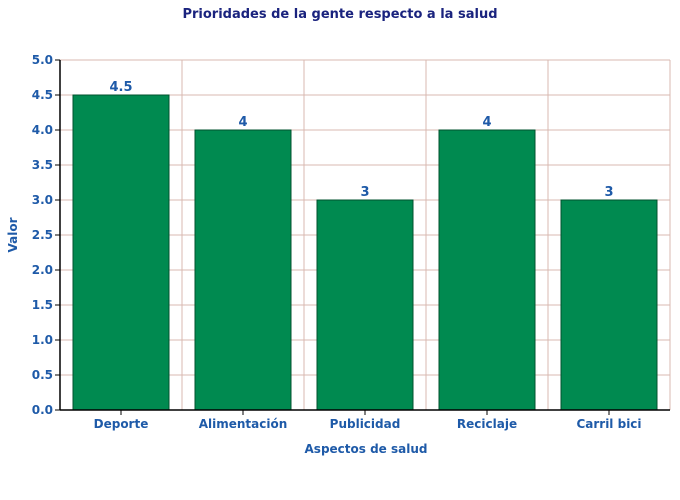  Describe the element at coordinates (42, 410) in the screenshot. I see `y-tick-label: 0.0` at that location.